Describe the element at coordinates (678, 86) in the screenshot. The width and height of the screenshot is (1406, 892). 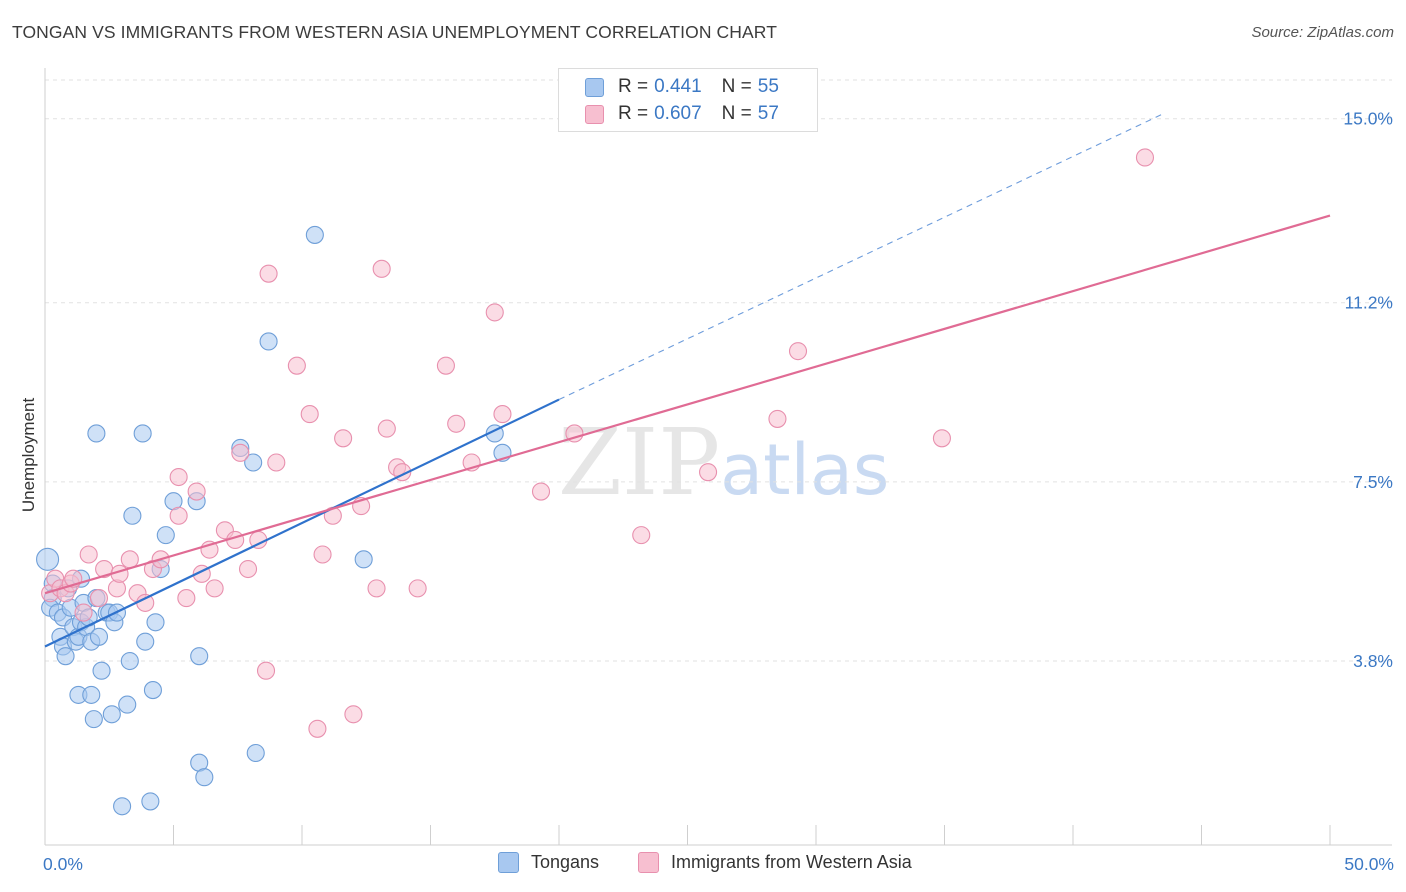
I see `legend-r-value: 0.441` at that location.